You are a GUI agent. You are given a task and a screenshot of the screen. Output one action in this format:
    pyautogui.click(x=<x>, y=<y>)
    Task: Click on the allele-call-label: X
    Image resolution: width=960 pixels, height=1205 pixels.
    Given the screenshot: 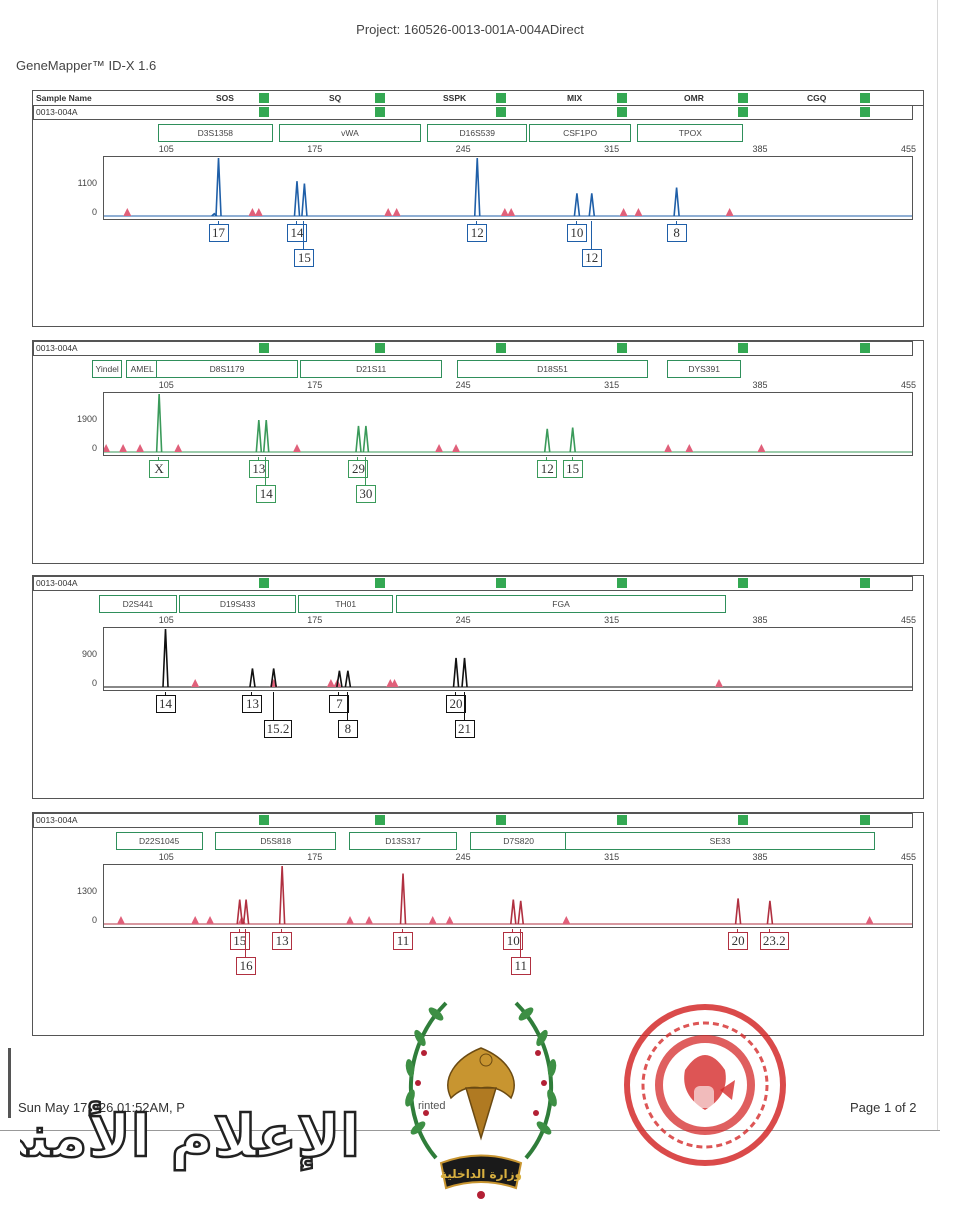 What is the action you would take?
    pyautogui.click(x=159, y=469)
    